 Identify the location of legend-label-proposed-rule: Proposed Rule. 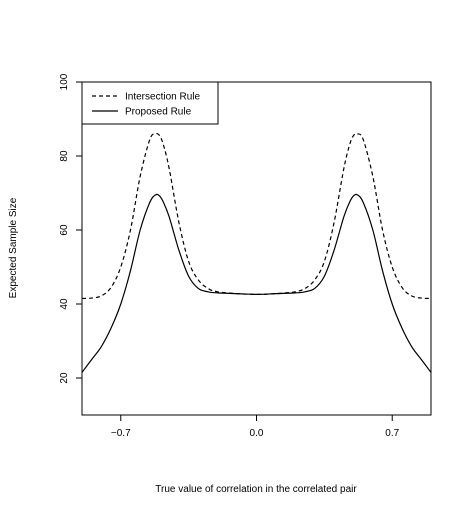
(158, 112).